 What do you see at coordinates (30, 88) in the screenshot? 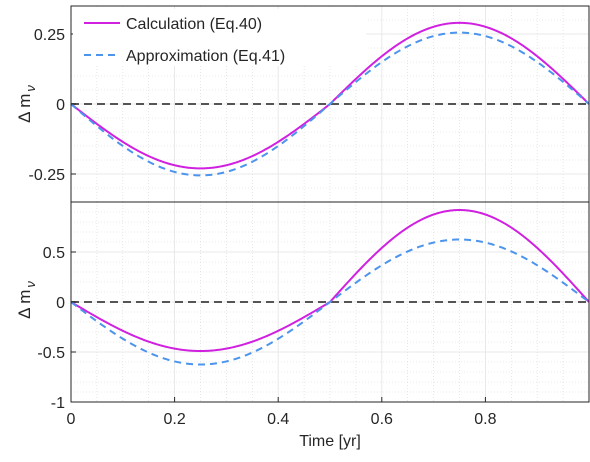
I see `top-y-axis-label-subscript: ν` at bounding box center [30, 88].